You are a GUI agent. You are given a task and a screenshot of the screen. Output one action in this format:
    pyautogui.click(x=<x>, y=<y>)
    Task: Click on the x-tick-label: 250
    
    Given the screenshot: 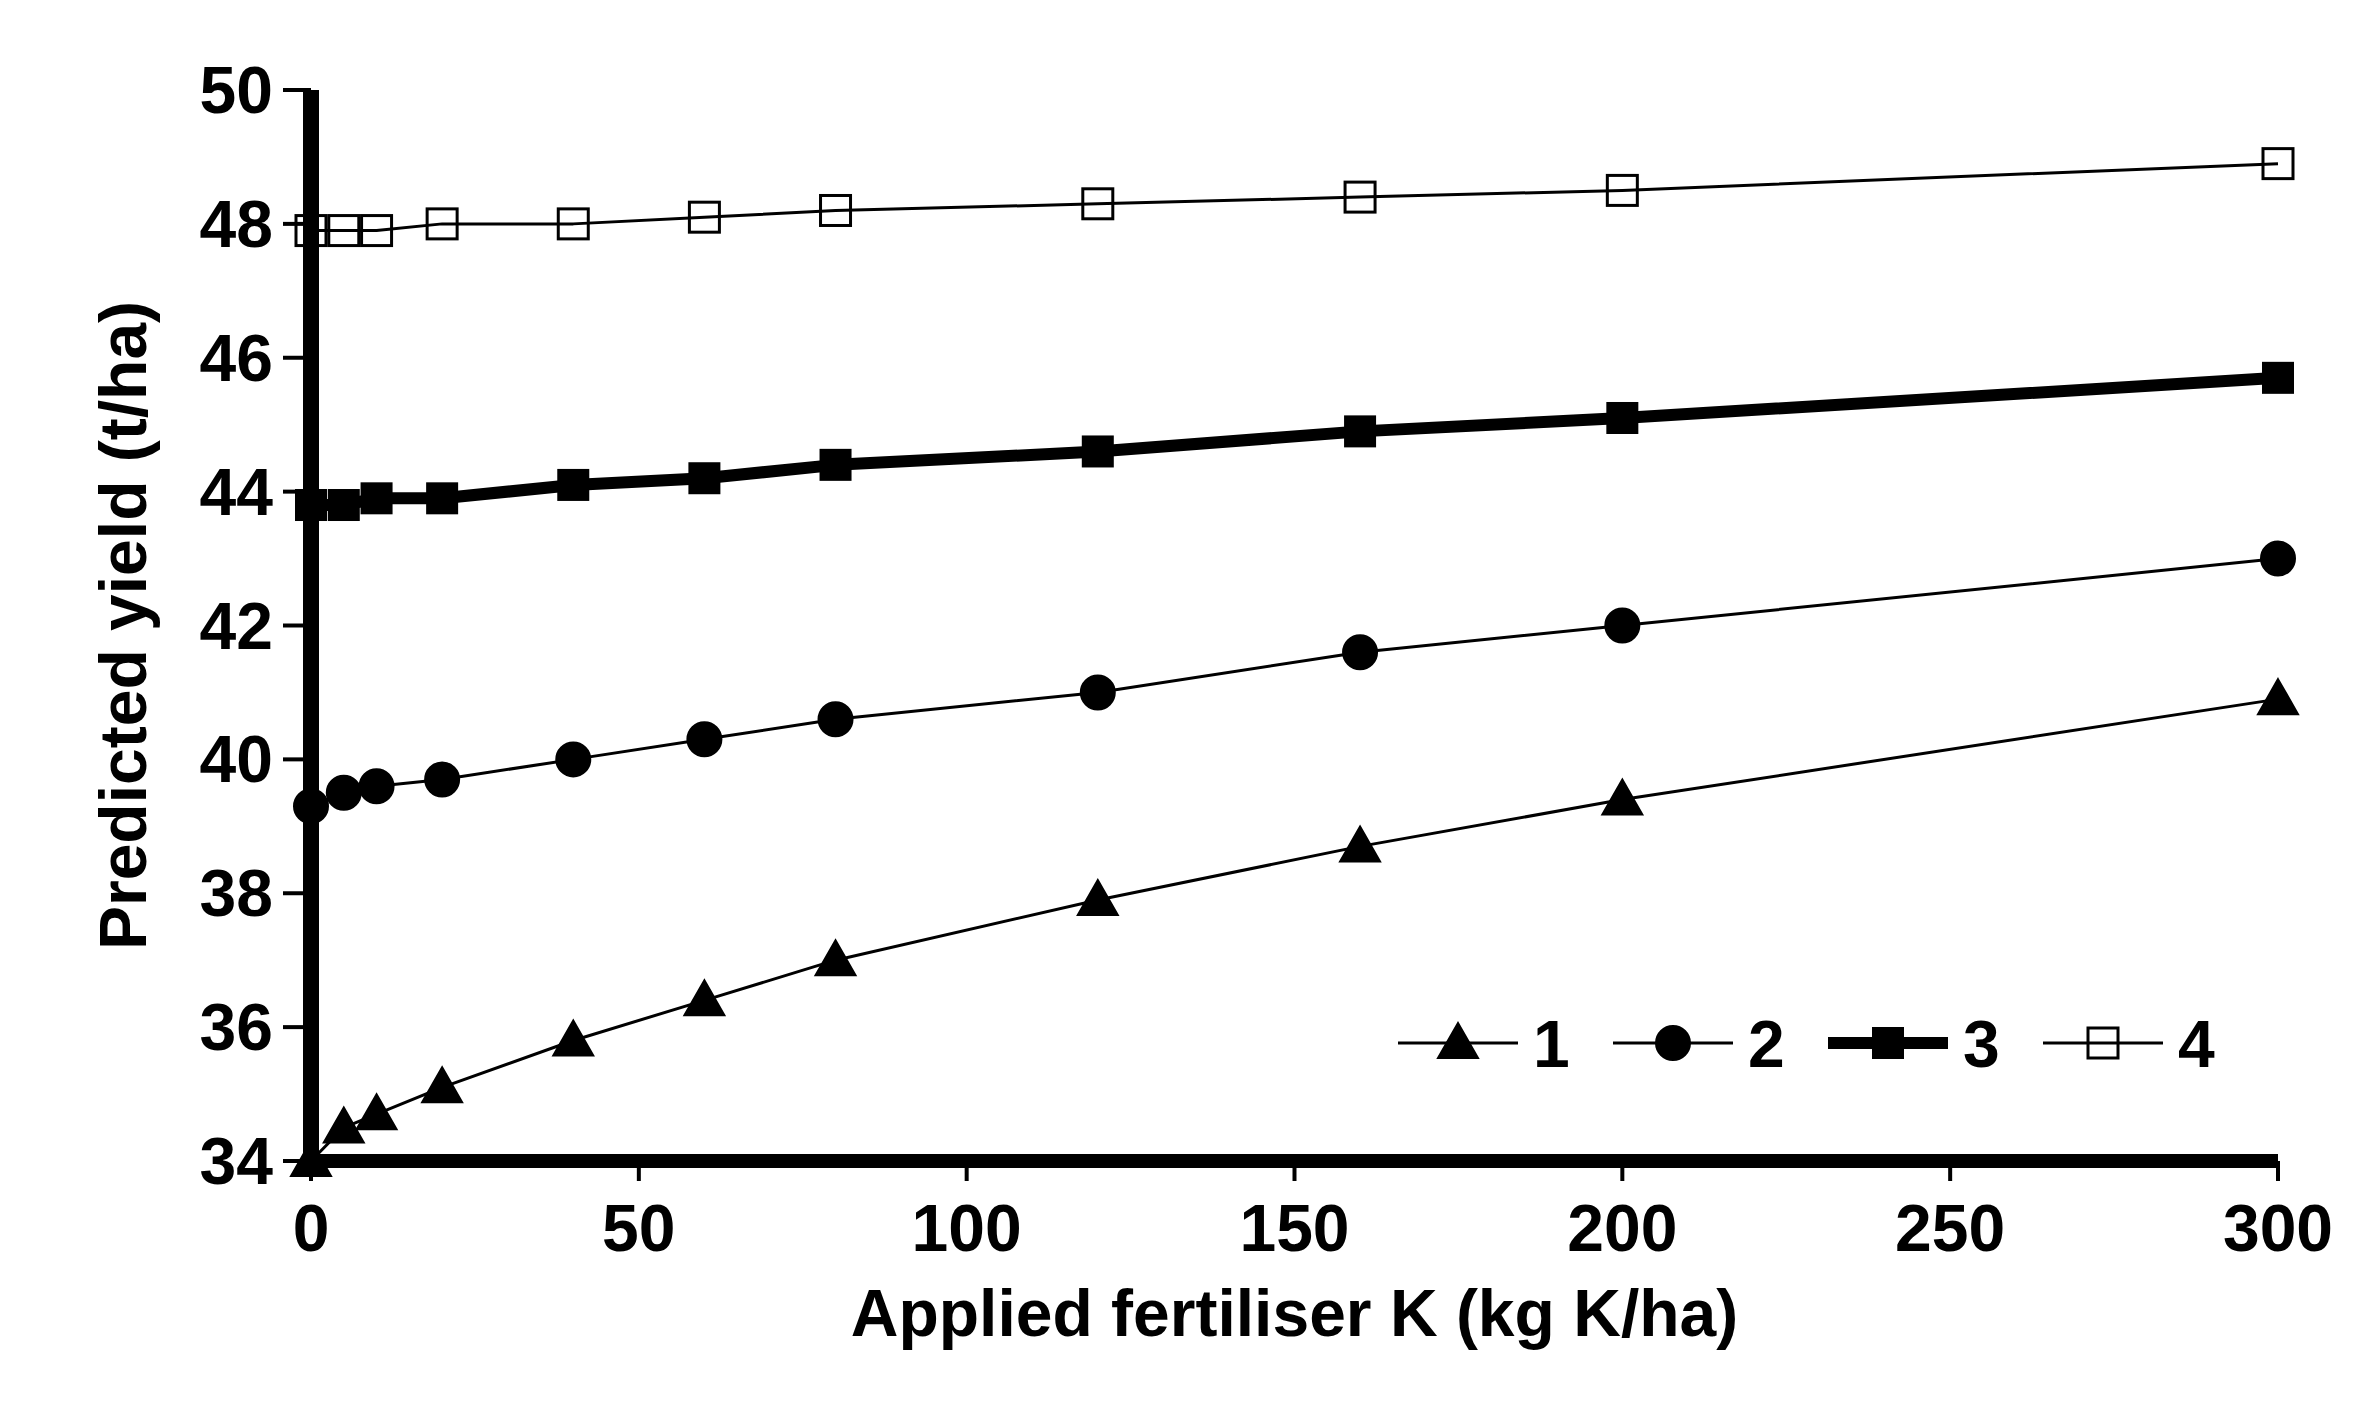 What is the action you would take?
    pyautogui.click(x=1950, y=1228)
    